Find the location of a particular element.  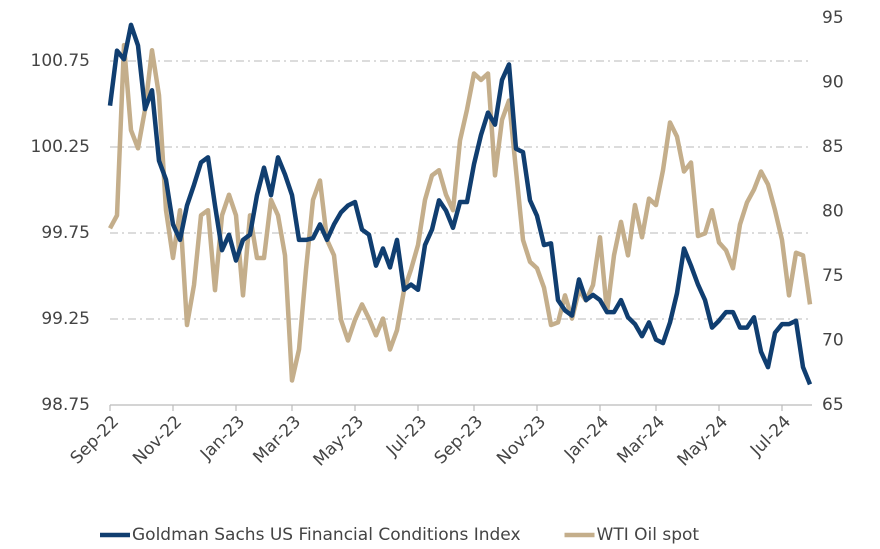

y2-tick-label: 80 is located at coordinates (833, 212).